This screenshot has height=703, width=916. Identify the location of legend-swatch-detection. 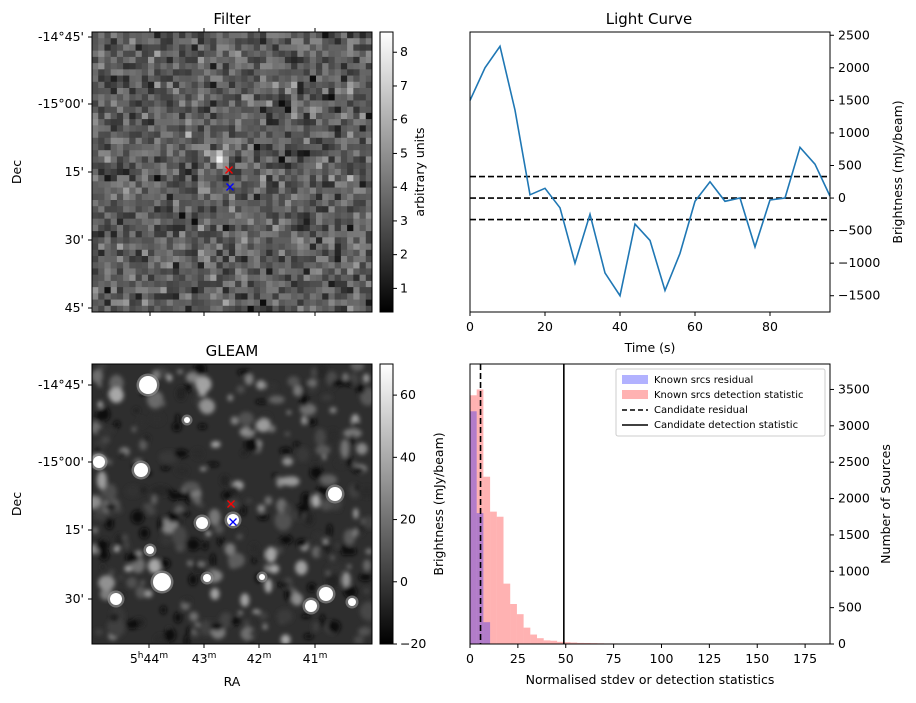
(635, 394).